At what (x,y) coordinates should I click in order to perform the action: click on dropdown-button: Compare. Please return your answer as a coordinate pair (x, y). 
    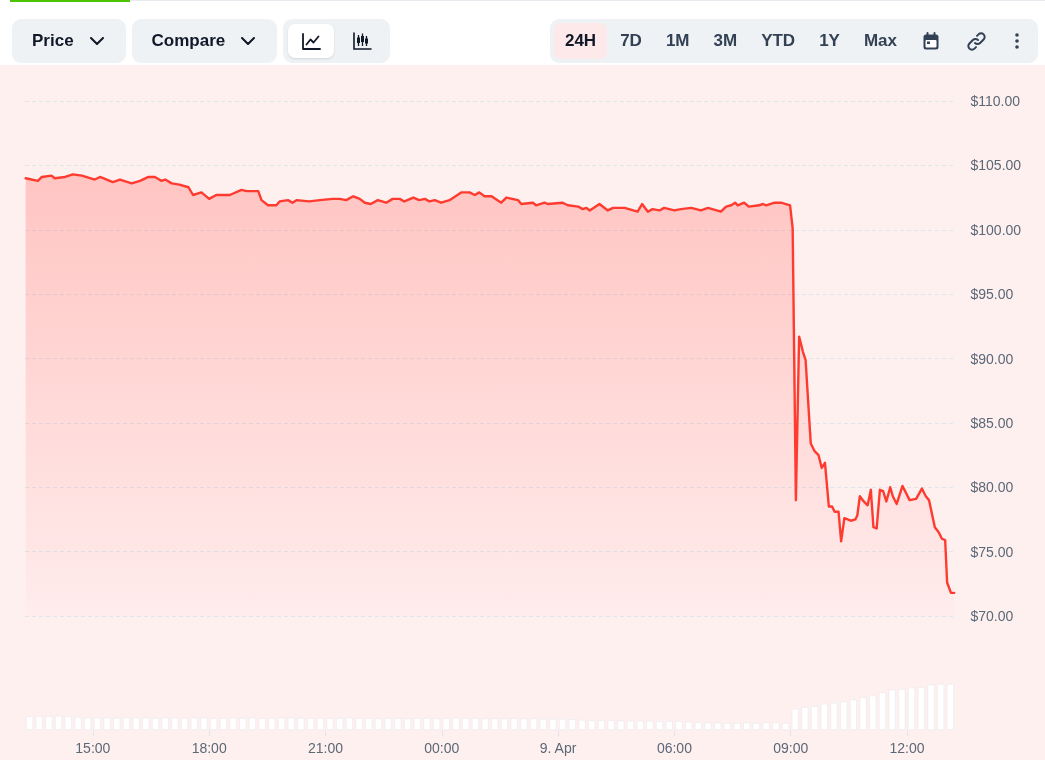
    Looking at the image, I should click on (204, 41).